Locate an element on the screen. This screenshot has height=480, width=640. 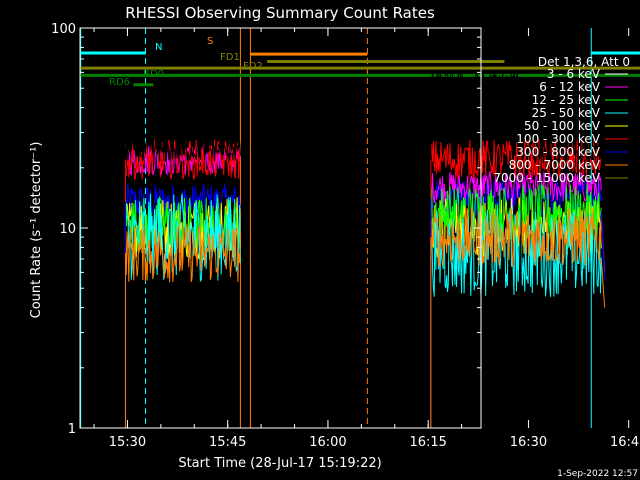
legend-entry-label: 300 - 800 keV is located at coordinates (558, 152).